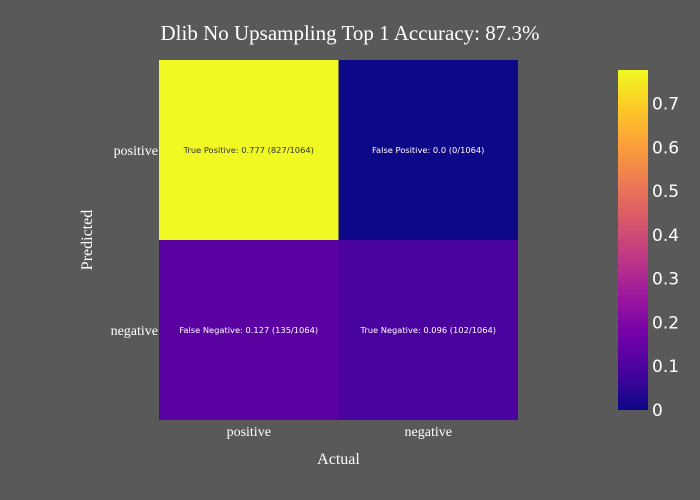 The image size is (700, 500). I want to click on colorbar-tick-labels: 0 0.1 0.2 0.3 0.4 0.5 0.6 0.7, so click(665, 258).